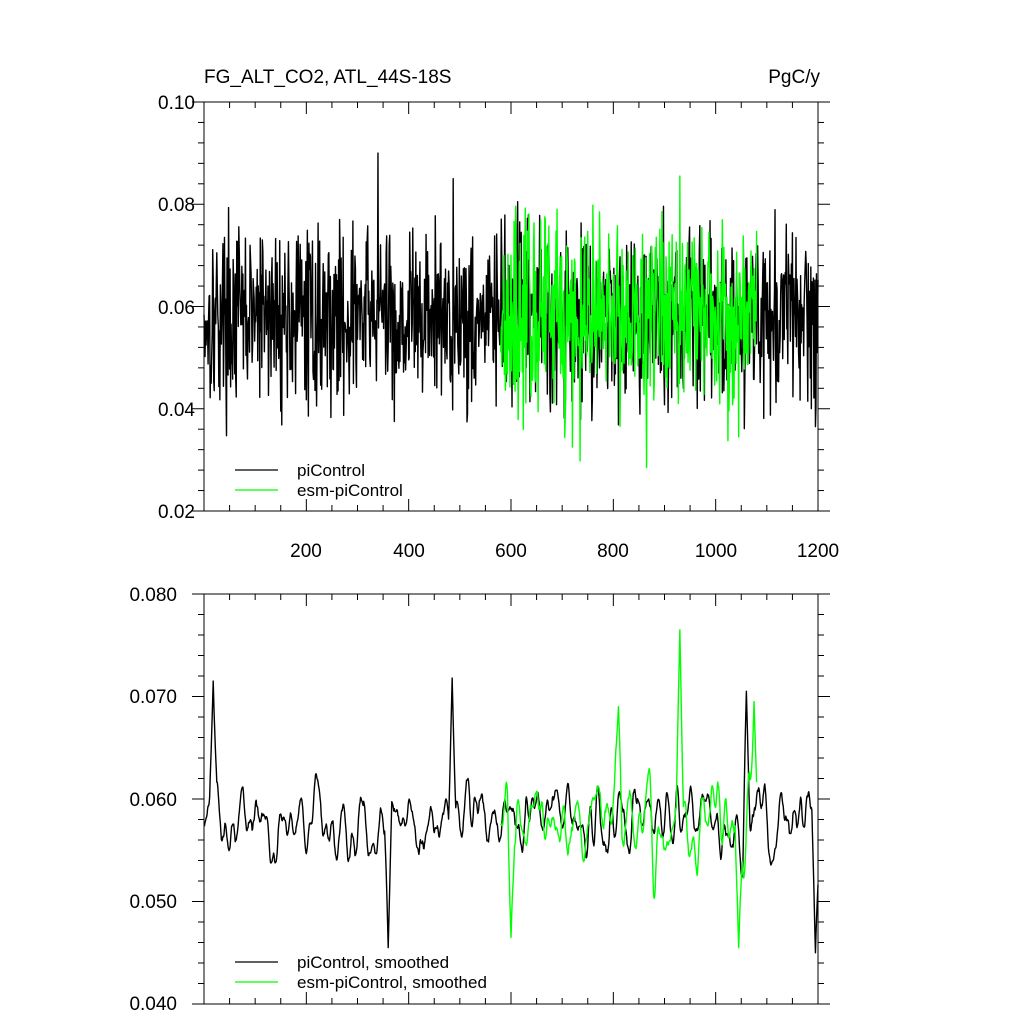  What do you see at coordinates (153, 902) in the screenshot?
I see `bottom-ytick-label: 0.050` at bounding box center [153, 902].